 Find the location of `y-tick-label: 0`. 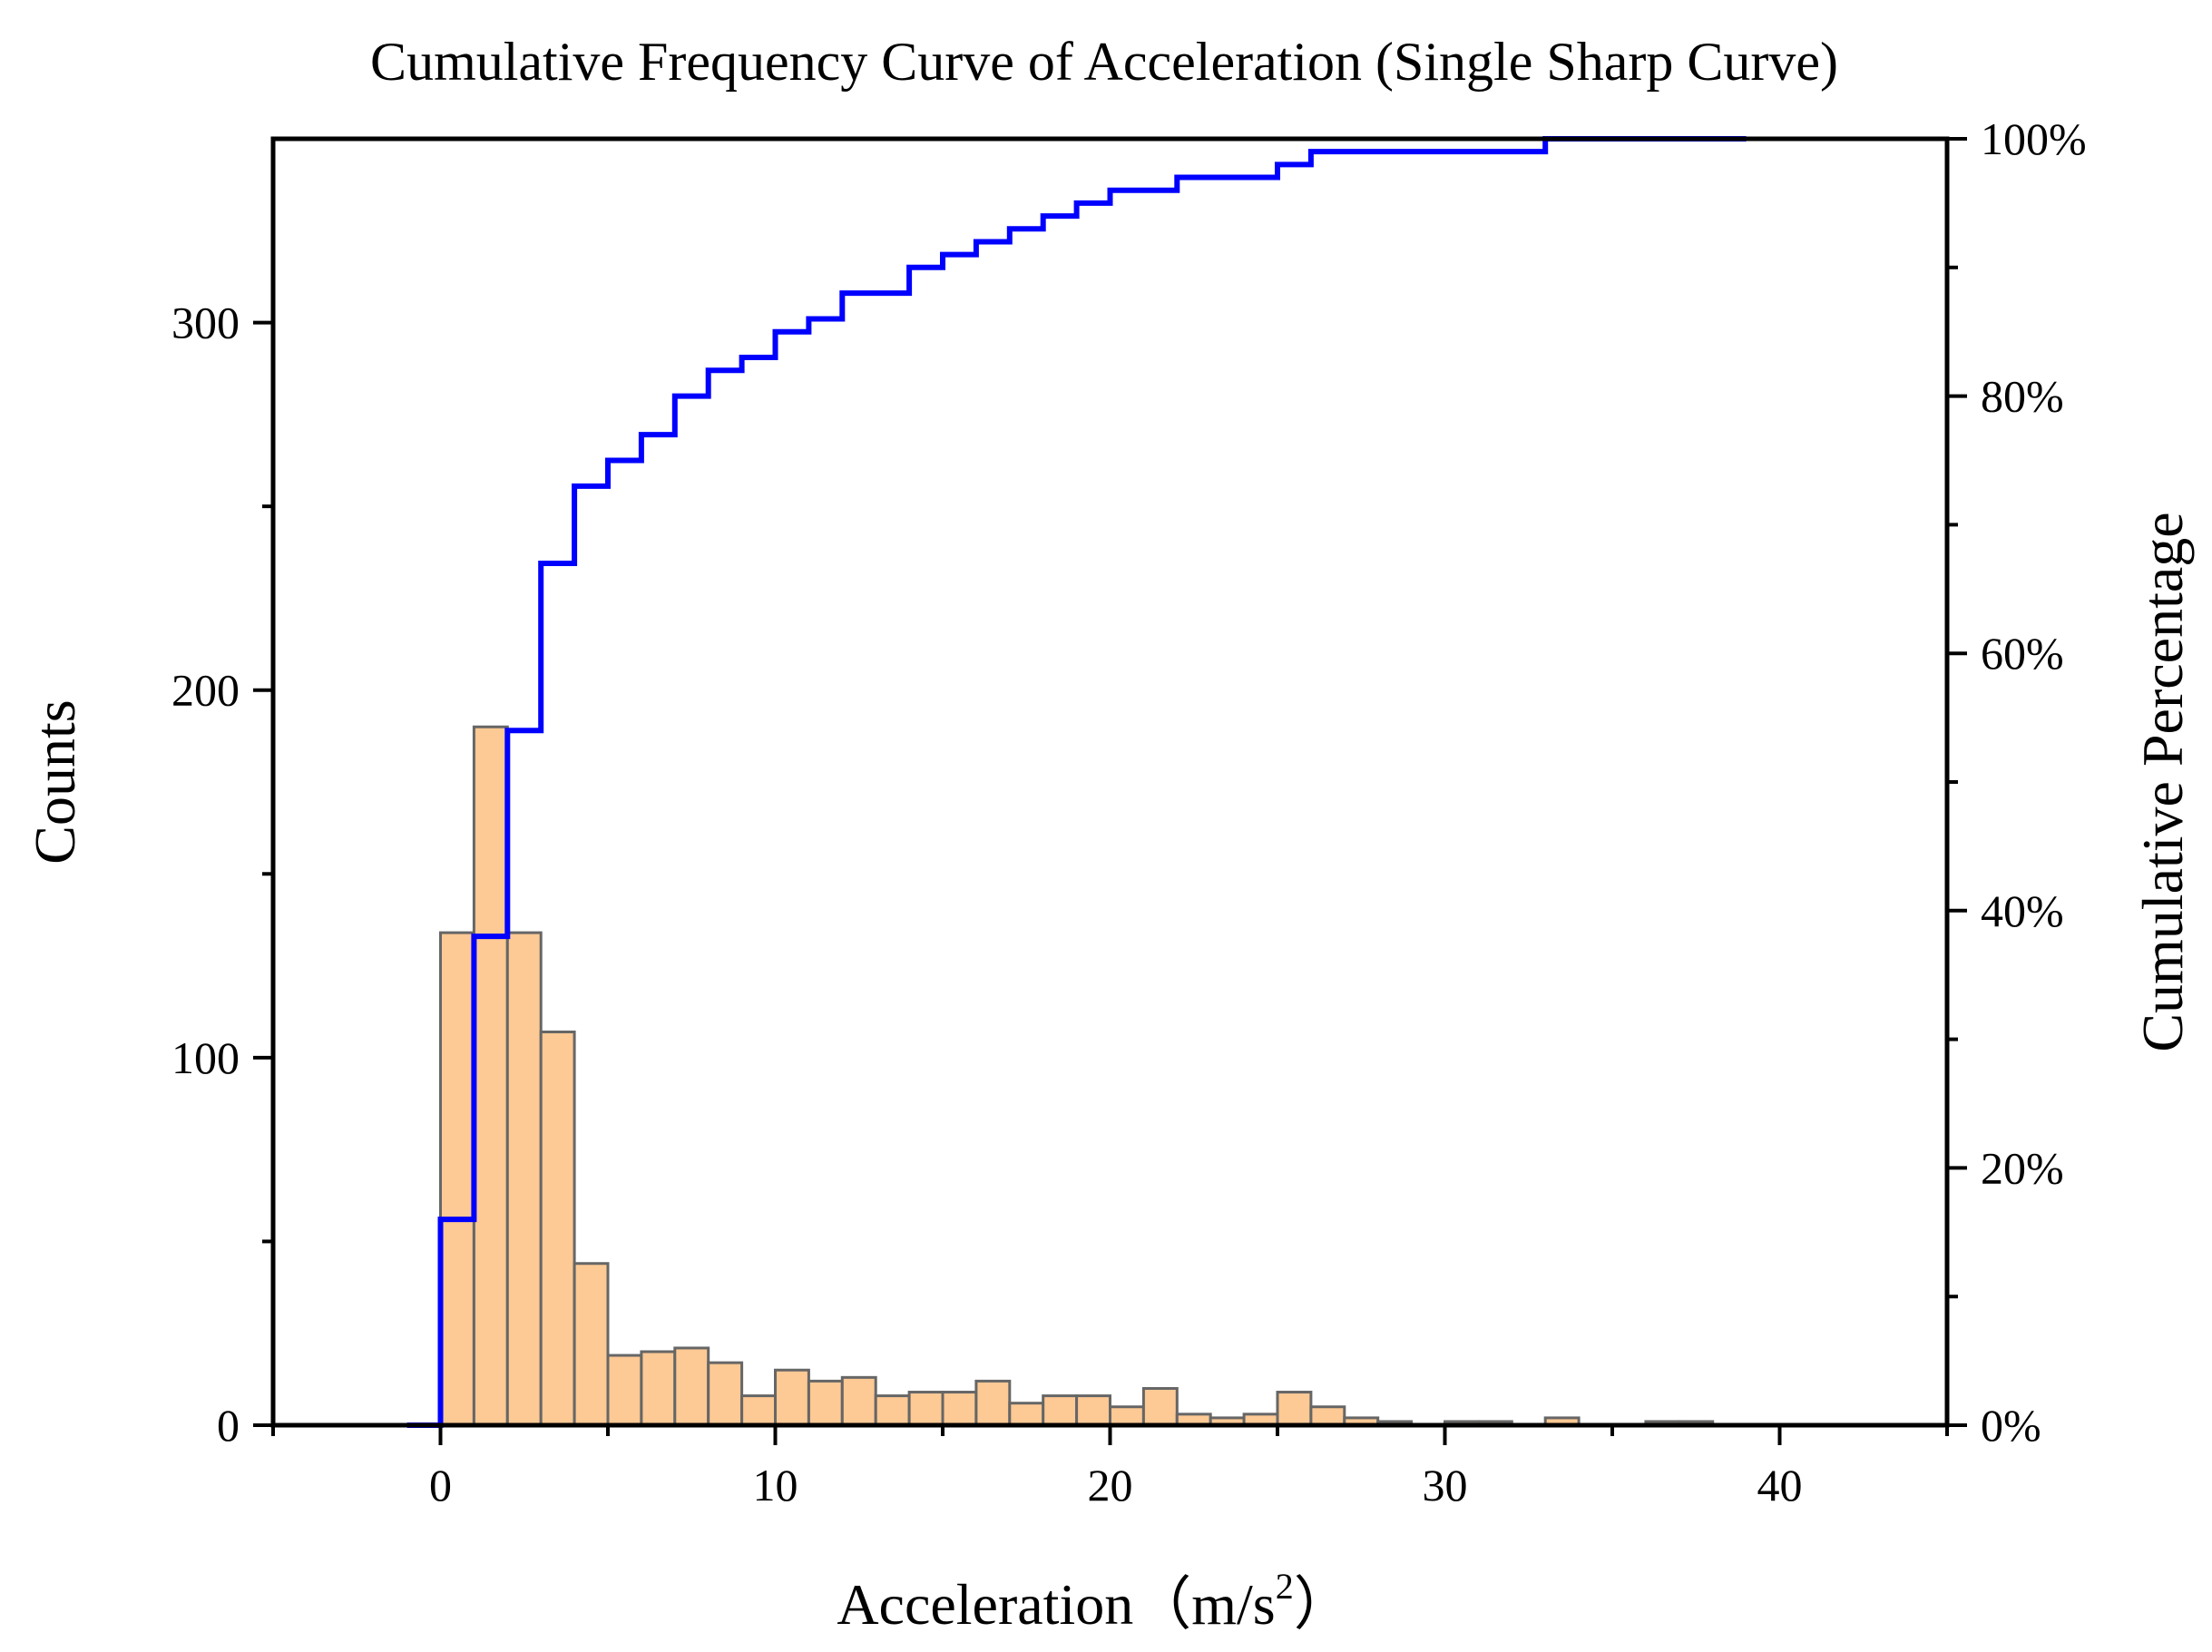

y-tick-label: 0 is located at coordinates (228, 1425).